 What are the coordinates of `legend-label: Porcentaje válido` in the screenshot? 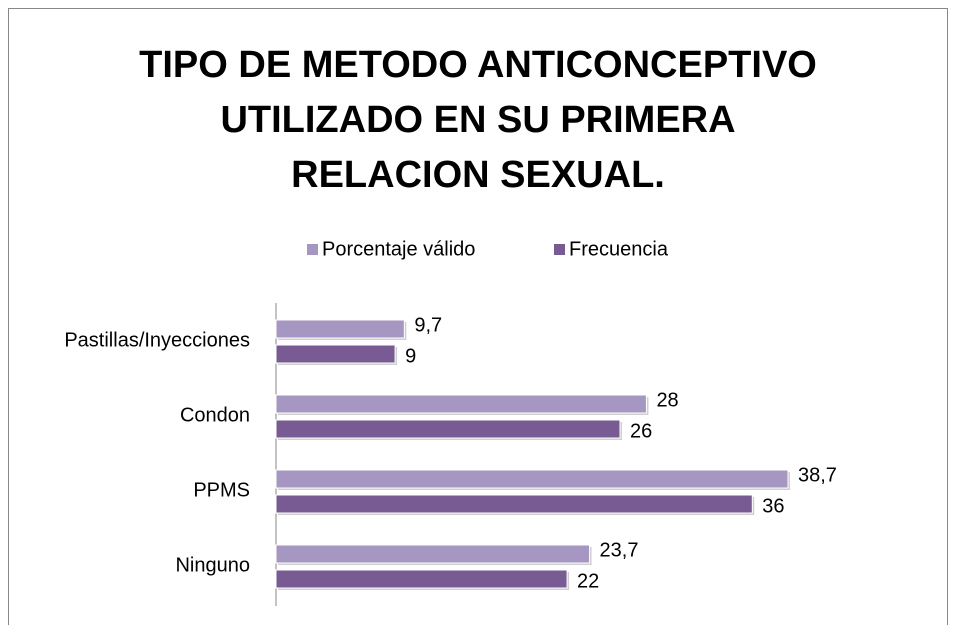 It's located at (398, 249).